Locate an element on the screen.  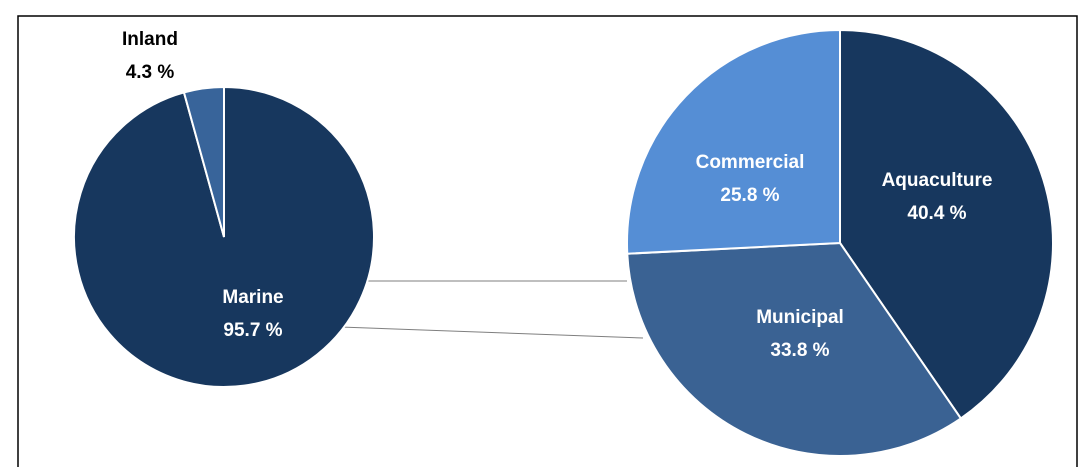
slice-value-label: 40.4 % is located at coordinates (936, 213).